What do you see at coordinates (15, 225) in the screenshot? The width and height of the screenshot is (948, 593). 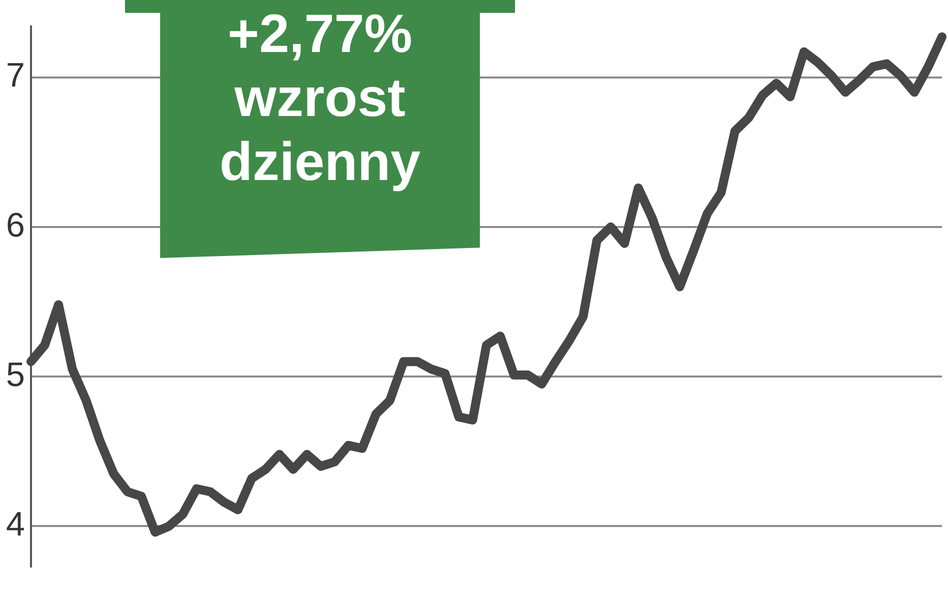 I see `y-tick-label: 6` at bounding box center [15, 225].